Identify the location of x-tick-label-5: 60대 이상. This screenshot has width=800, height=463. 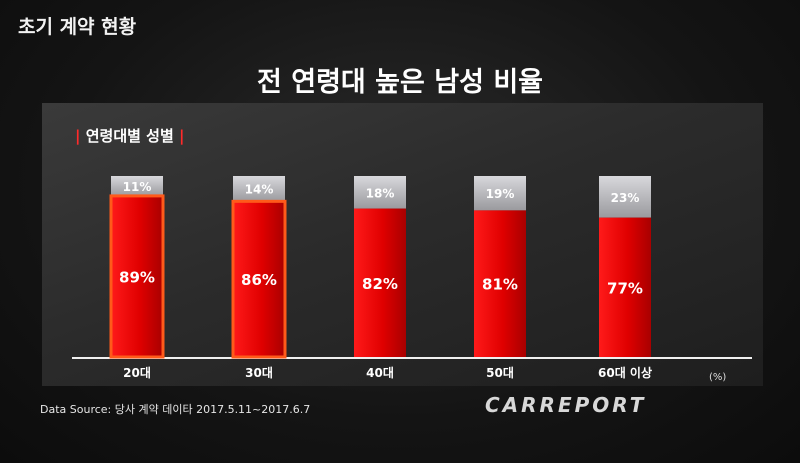
(625, 372).